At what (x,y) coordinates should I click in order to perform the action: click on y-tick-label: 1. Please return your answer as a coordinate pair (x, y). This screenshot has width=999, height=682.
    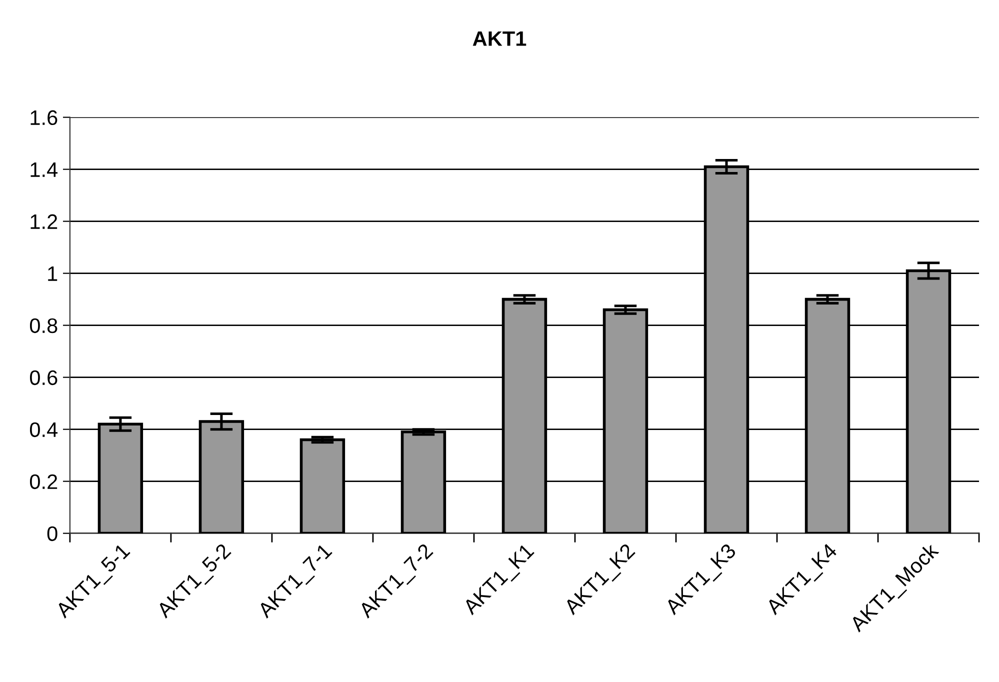
    Looking at the image, I should click on (53, 273).